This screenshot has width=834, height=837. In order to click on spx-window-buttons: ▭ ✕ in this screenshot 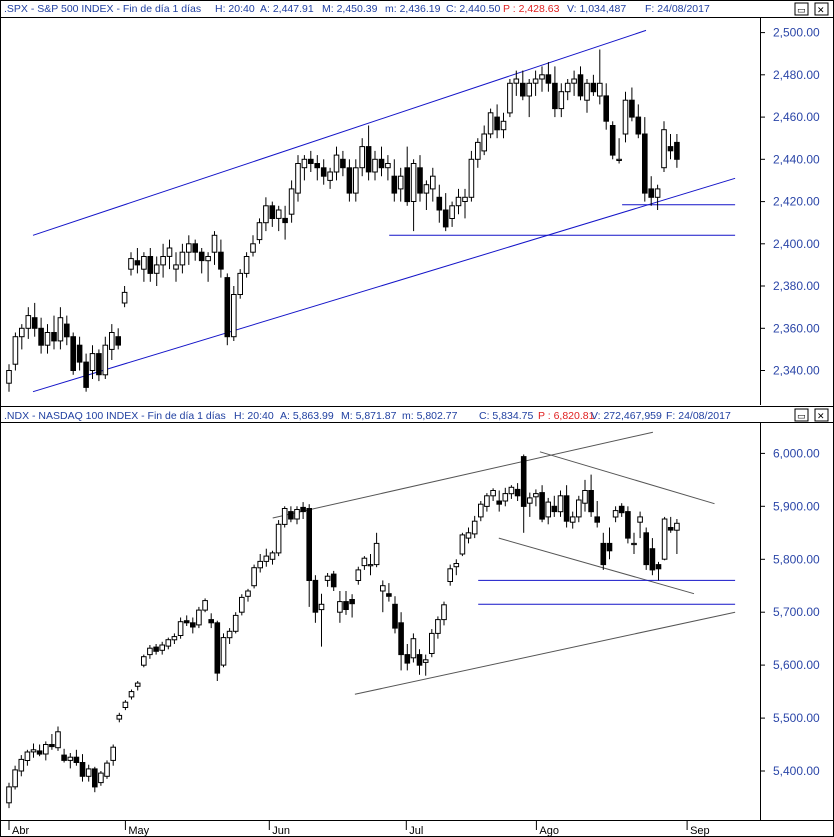, I will do `click(811, 9)`.